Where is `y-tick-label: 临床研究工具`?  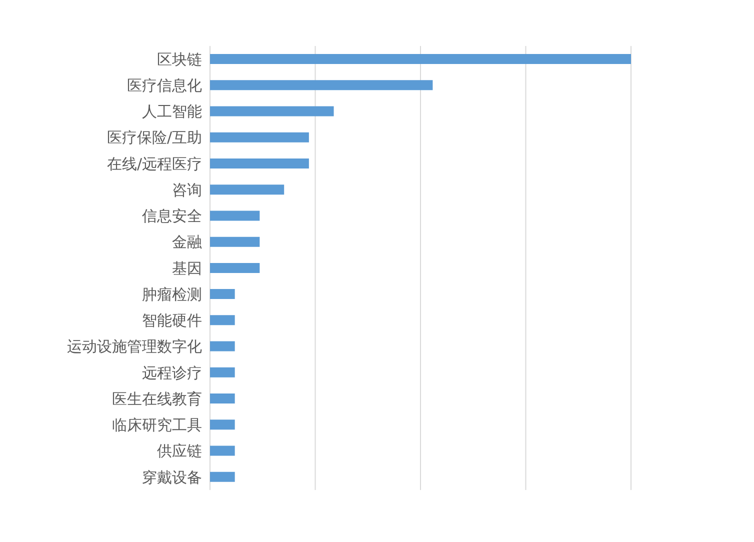
y-tick-label: 临床研究工具 is located at coordinates (157, 425).